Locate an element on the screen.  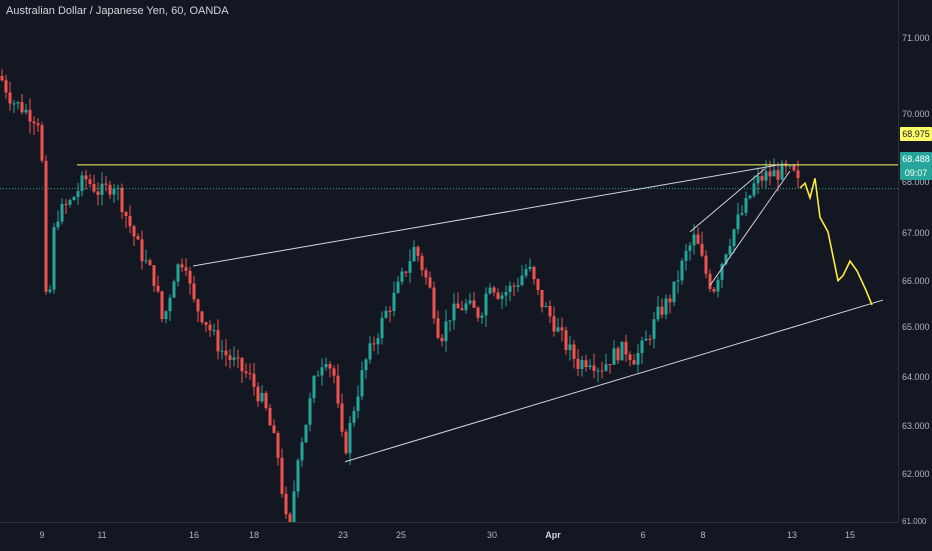
y-tick-label: 63.000 is located at coordinates (916, 426).